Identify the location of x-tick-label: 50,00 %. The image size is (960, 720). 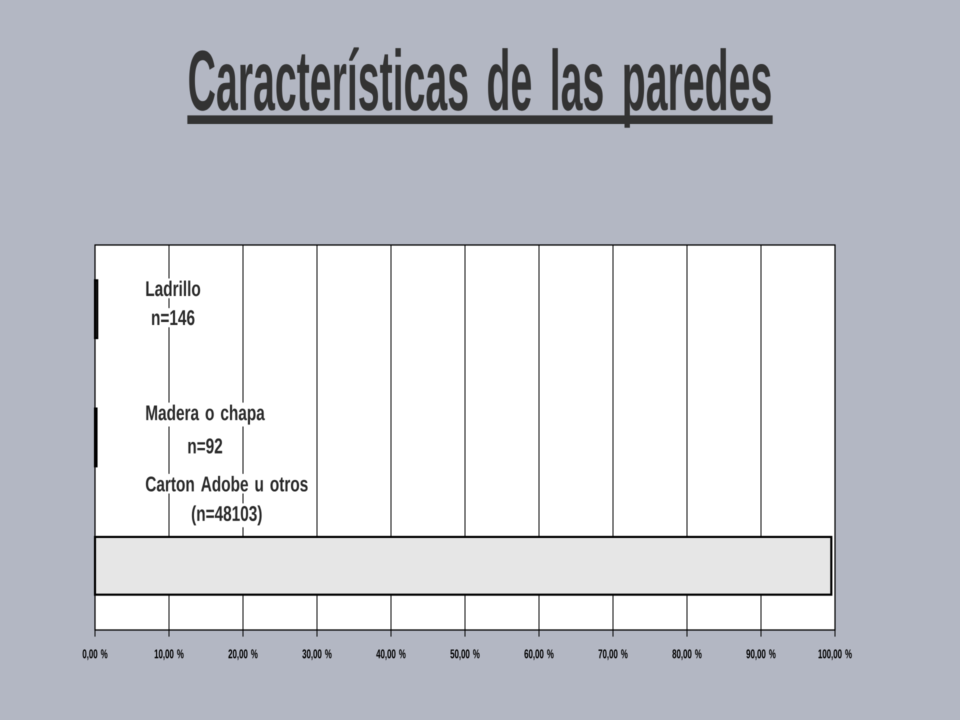
(465, 654).